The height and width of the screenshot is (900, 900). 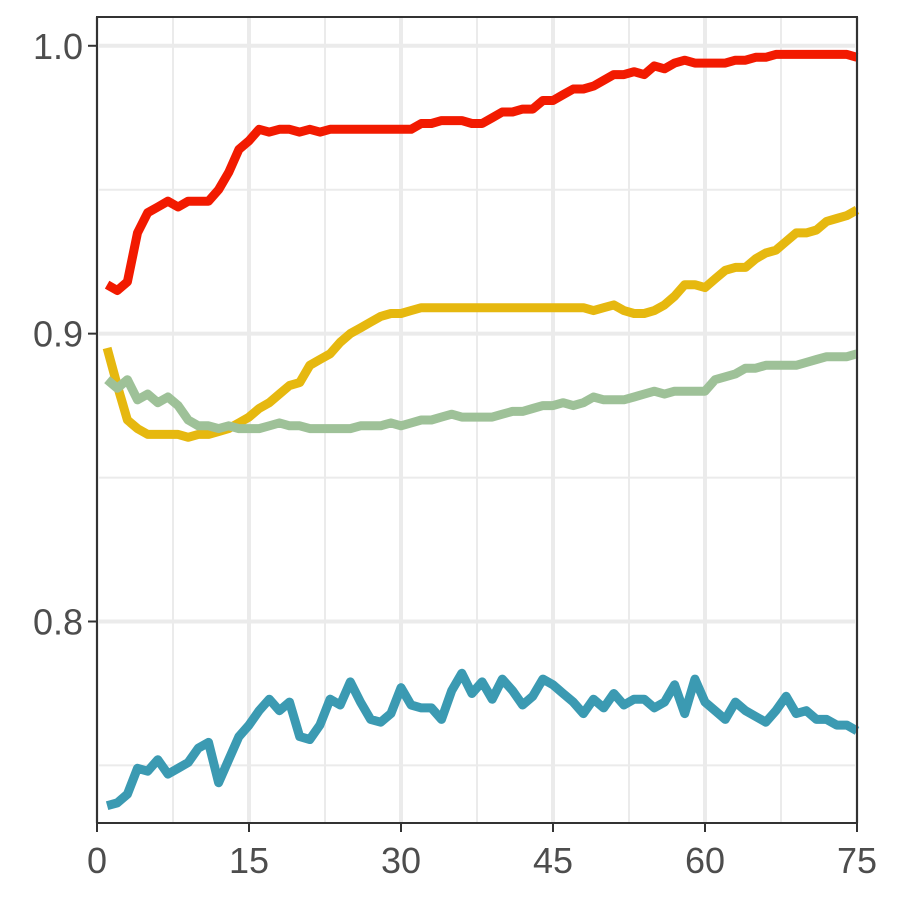 What do you see at coordinates (58, 46) in the screenshot?
I see `y-tick-label: 1.0` at bounding box center [58, 46].